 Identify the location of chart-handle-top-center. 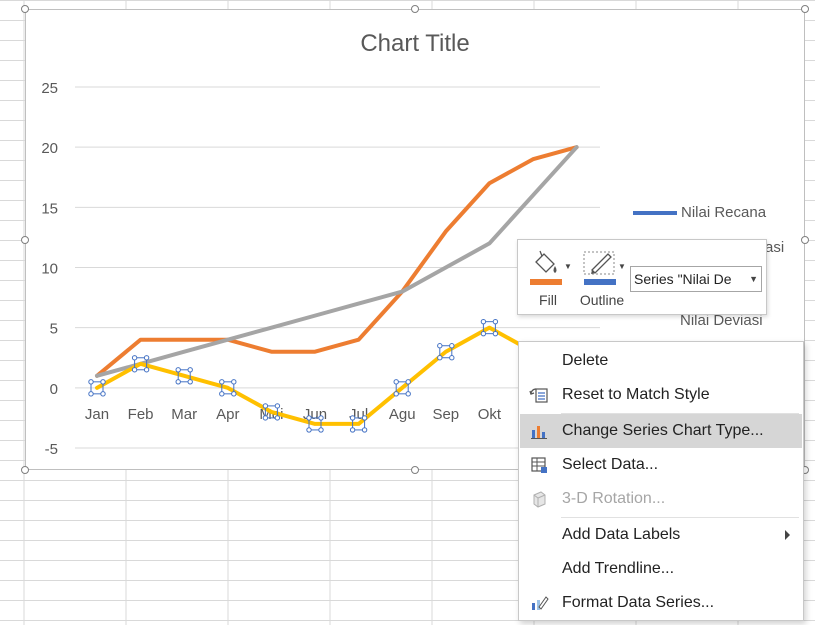
(415, 9).